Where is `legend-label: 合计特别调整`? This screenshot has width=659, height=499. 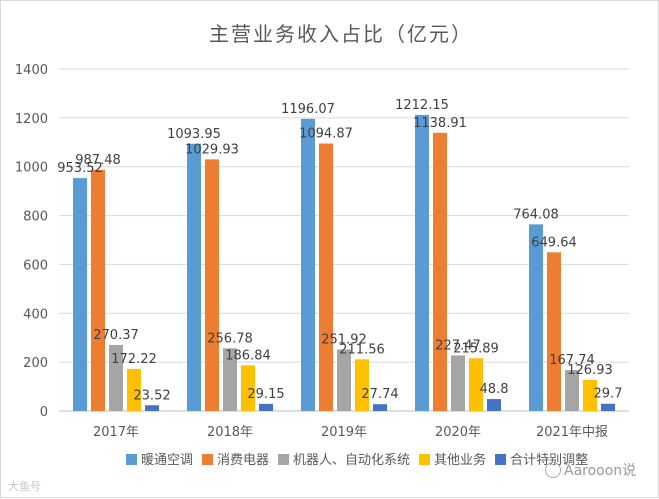 legend-label: 合计特别调整 is located at coordinates (549, 460).